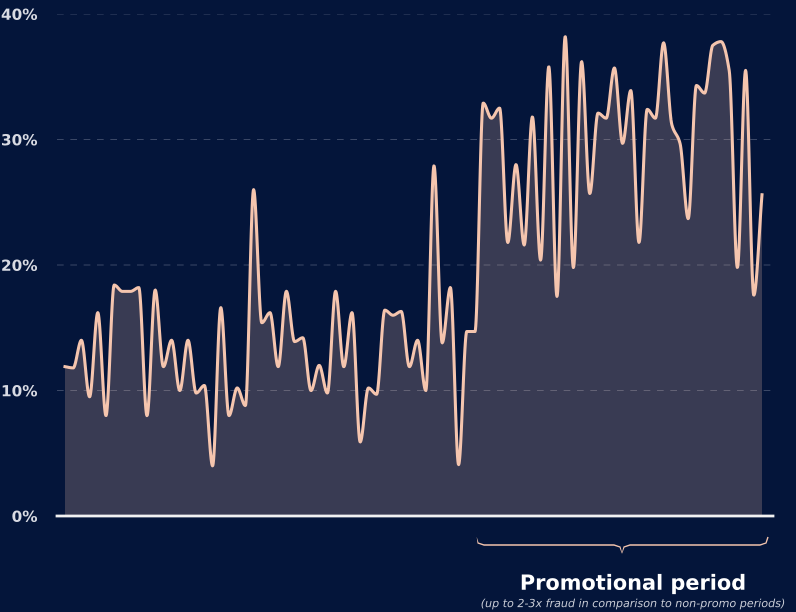  Describe the element at coordinates (25, 516) in the screenshot. I see `y-tick-label: 0%` at that location.